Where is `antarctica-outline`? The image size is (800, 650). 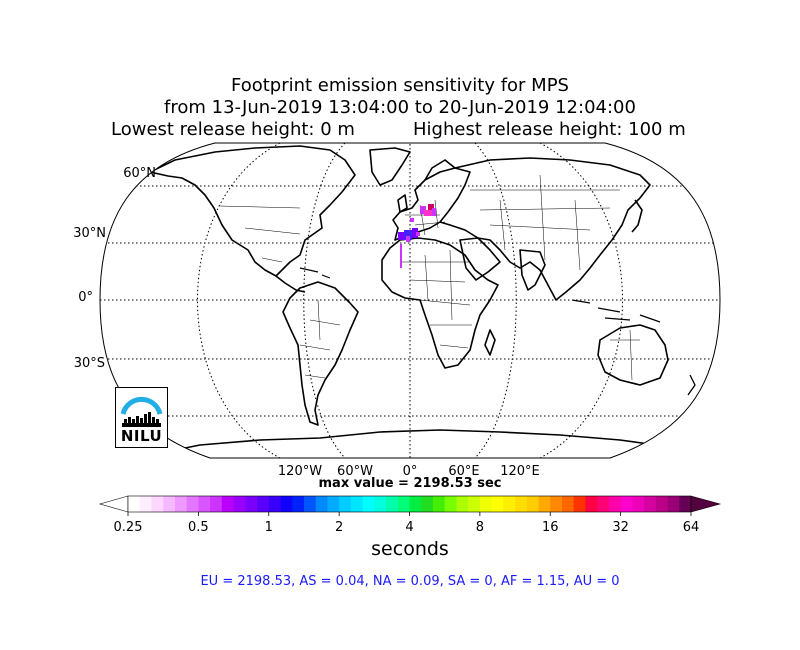 antarctica-outline is located at coordinates (410, 442).